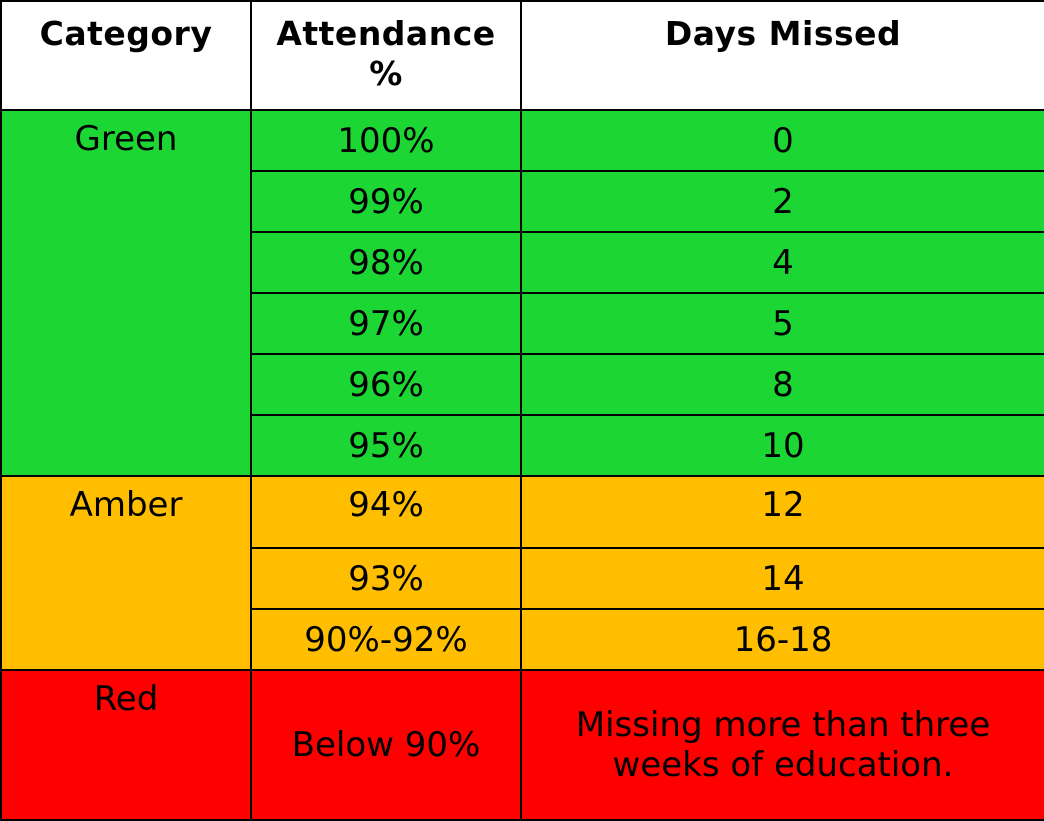  I want to click on days-cell: 10, so click(782, 445).